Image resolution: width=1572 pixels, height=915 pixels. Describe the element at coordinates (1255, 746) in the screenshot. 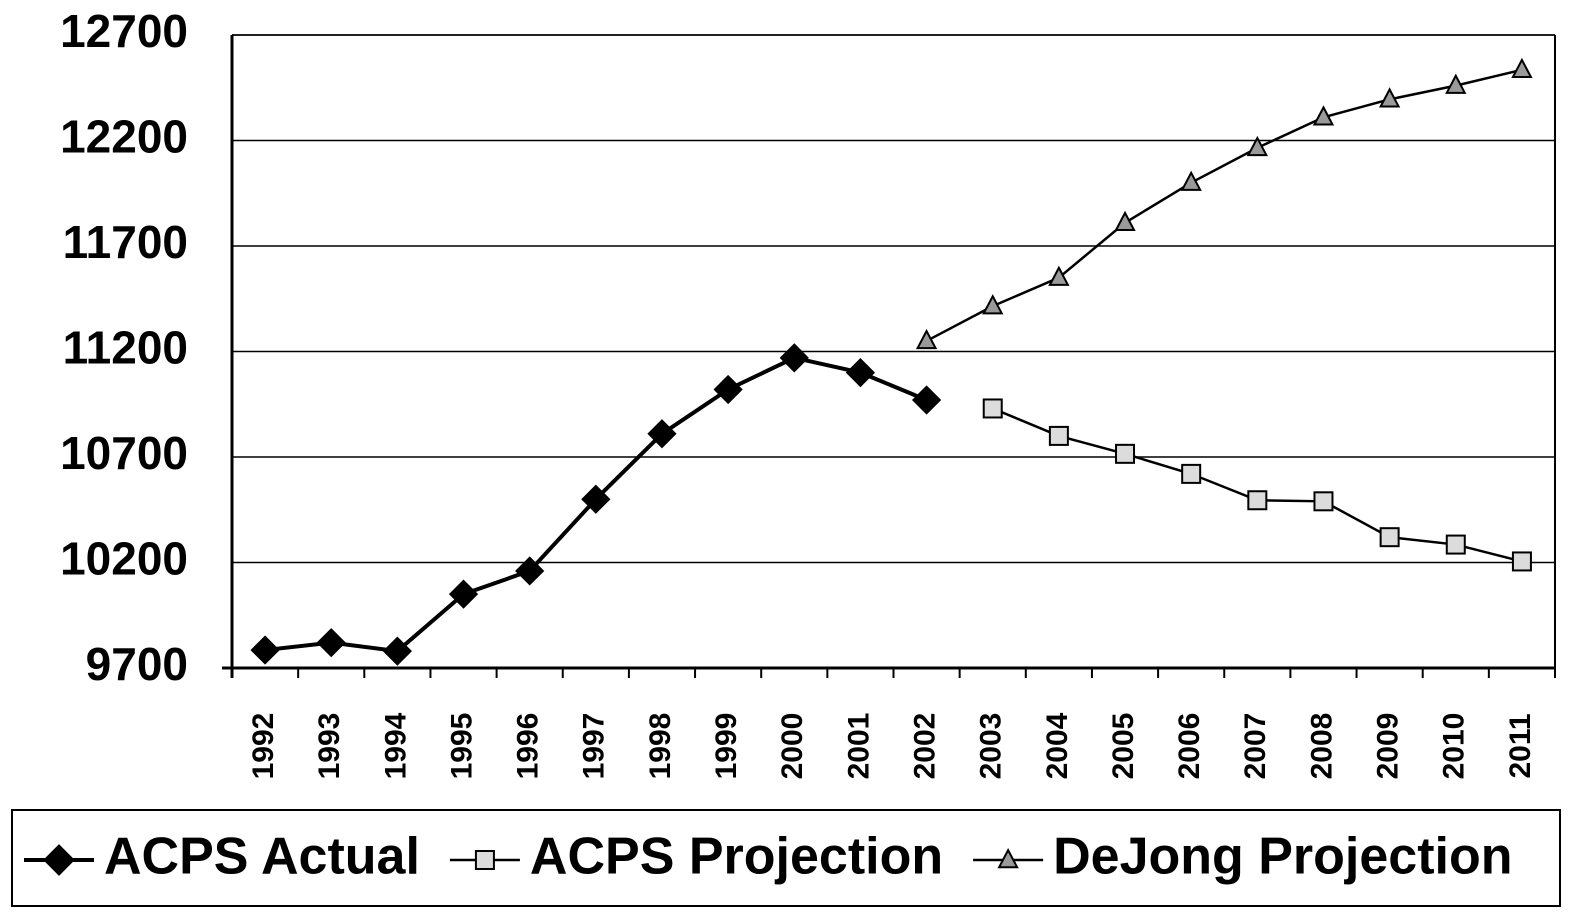

I see `x-tick-label: 2007` at that location.